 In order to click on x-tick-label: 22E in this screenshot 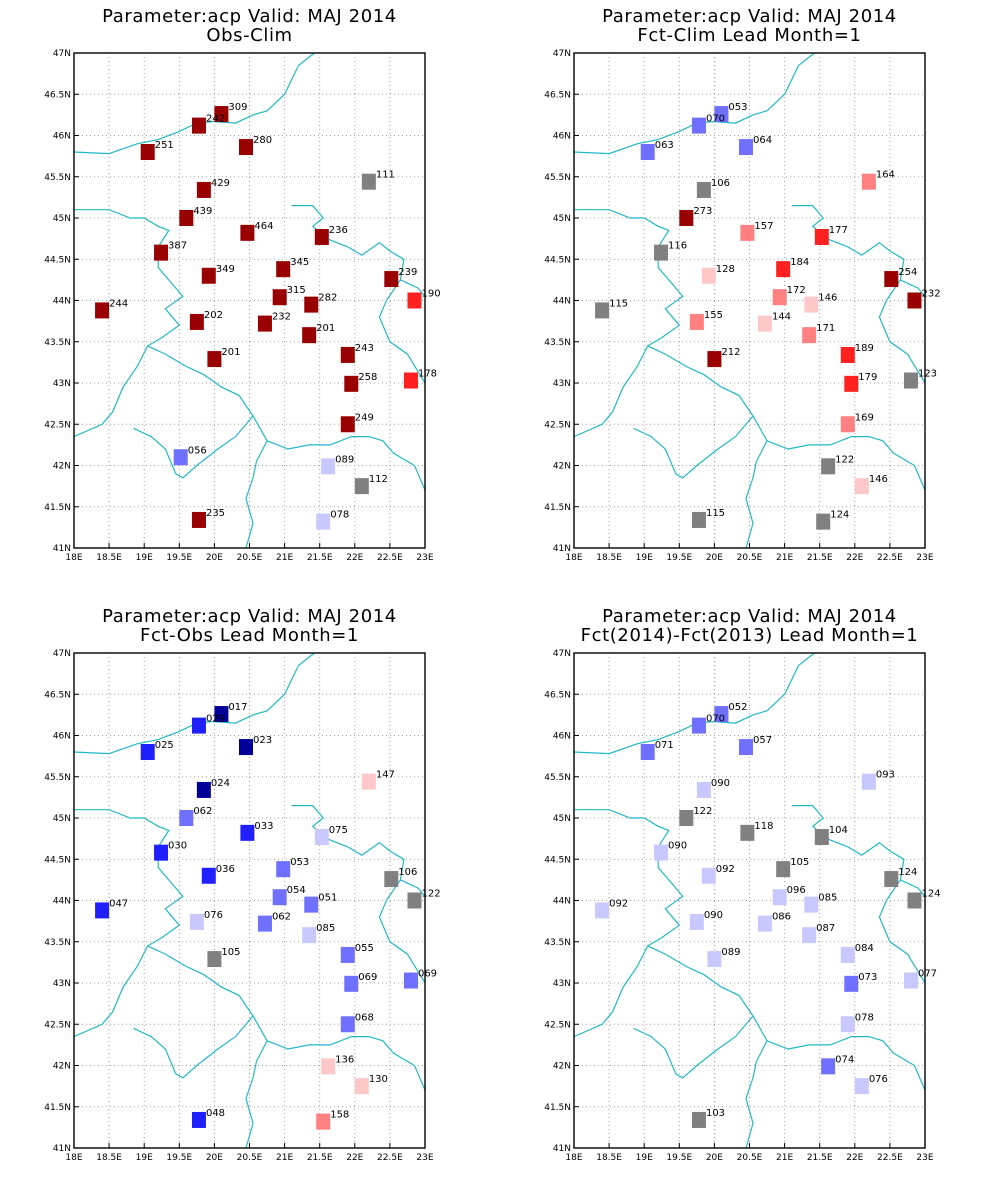, I will do `click(354, 1158)`.